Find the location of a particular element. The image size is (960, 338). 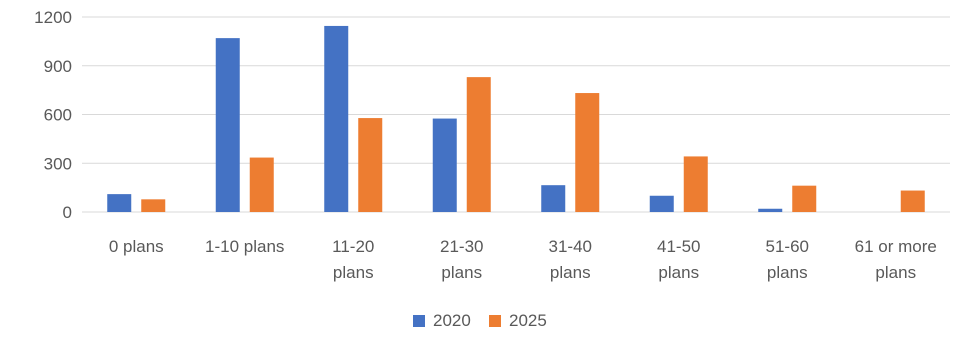

y-tick-label: 1200 is located at coordinates (53, 17).